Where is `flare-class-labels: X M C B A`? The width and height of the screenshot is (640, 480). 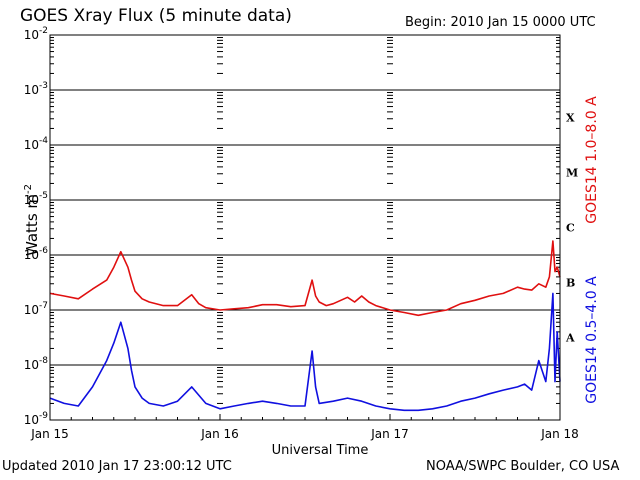
flare-class-labels: X M C B A is located at coordinates (571, 228).